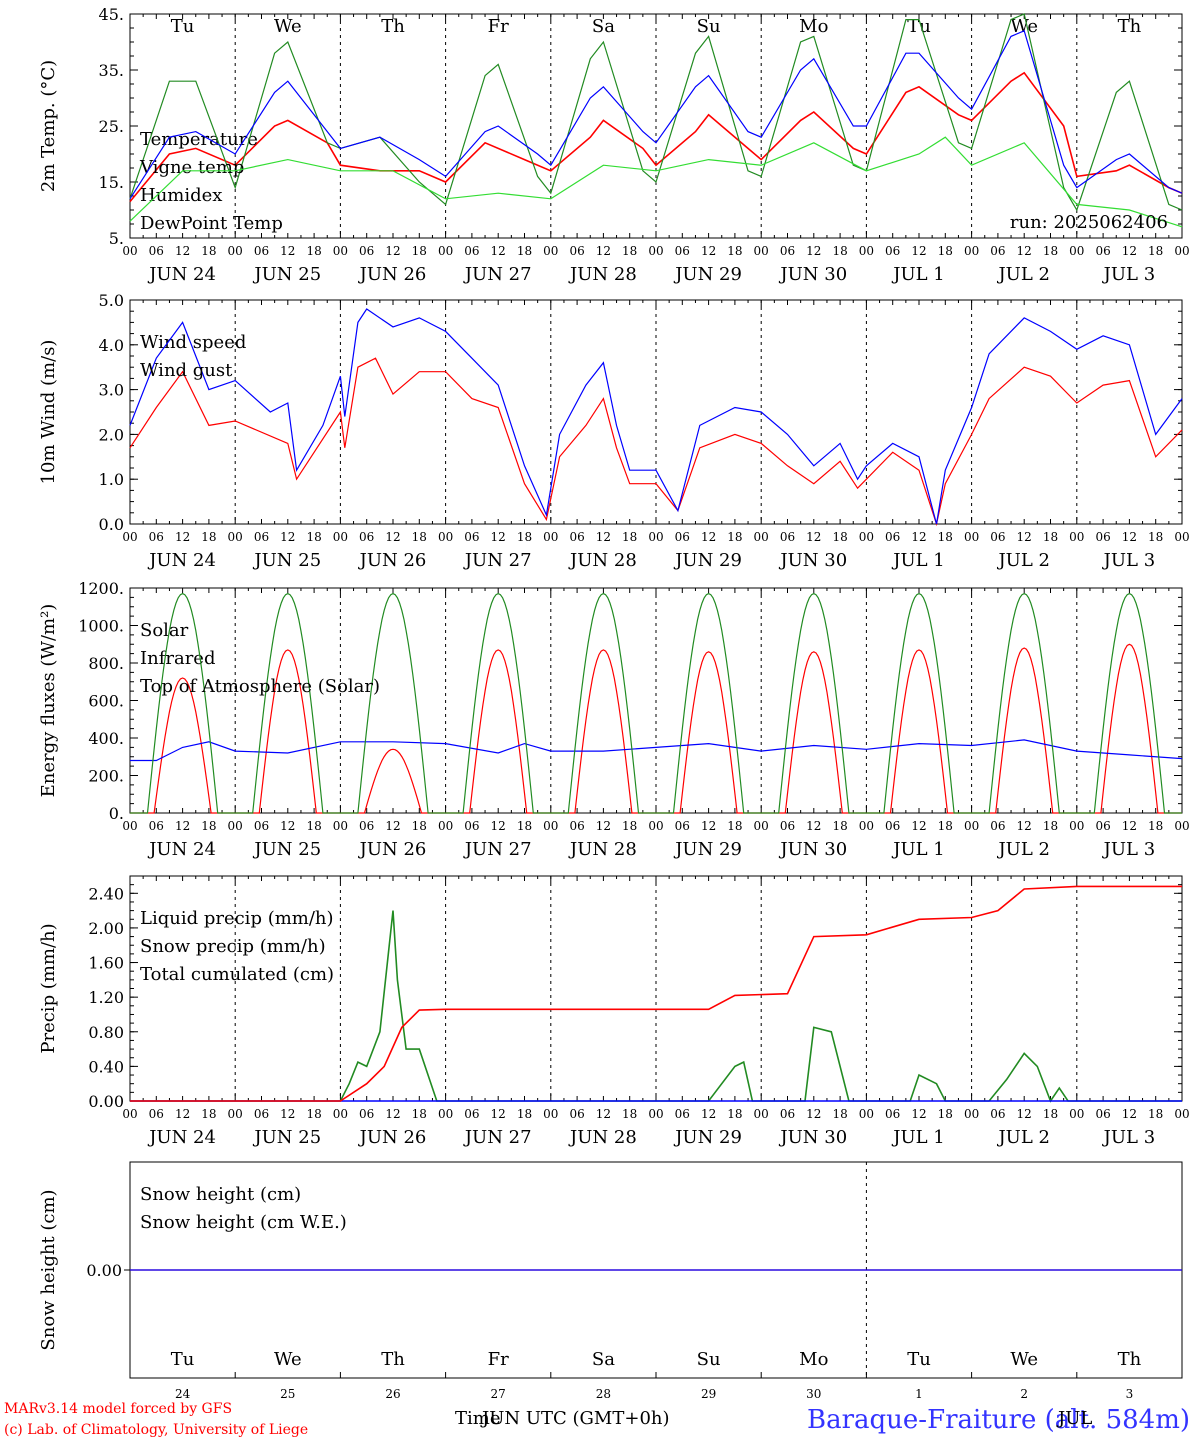 Image resolution: width=1194 pixels, height=1440 pixels. What do you see at coordinates (1024, 1394) in the screenshot?
I see `day-number-label: 2` at bounding box center [1024, 1394].